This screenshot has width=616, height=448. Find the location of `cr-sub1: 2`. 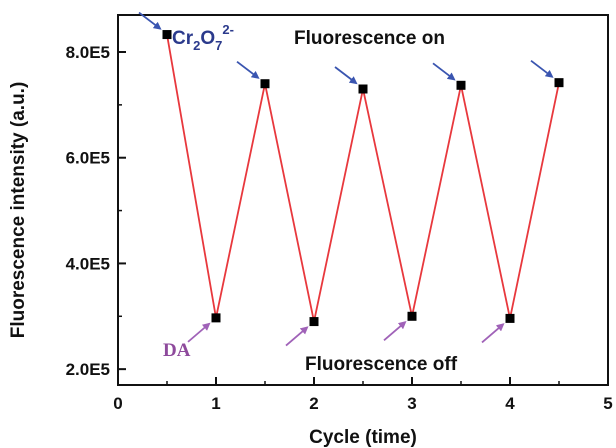

cr-sub1: 2 is located at coordinates (196, 45).